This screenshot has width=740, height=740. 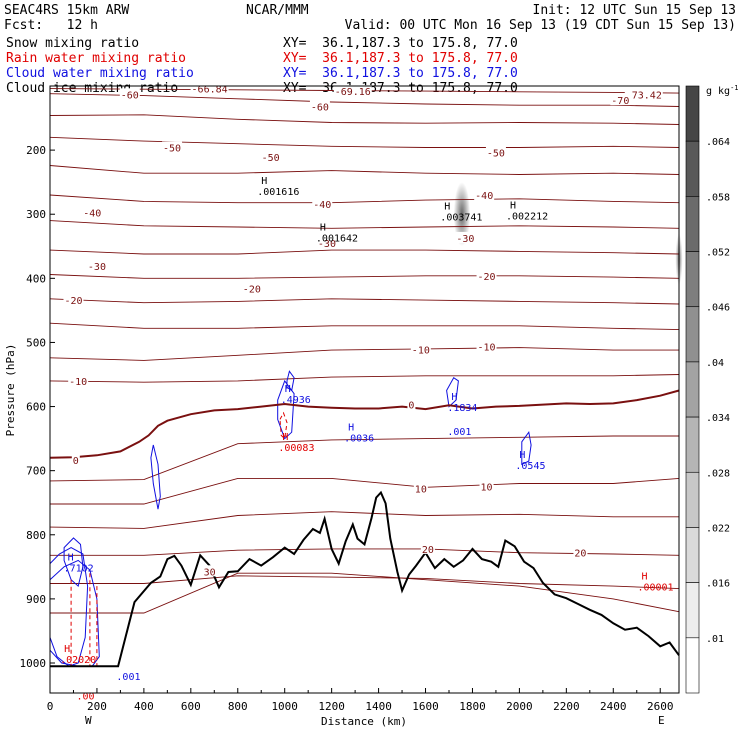 I want to click on colorbar-label-9: .01, so click(x=715, y=639).